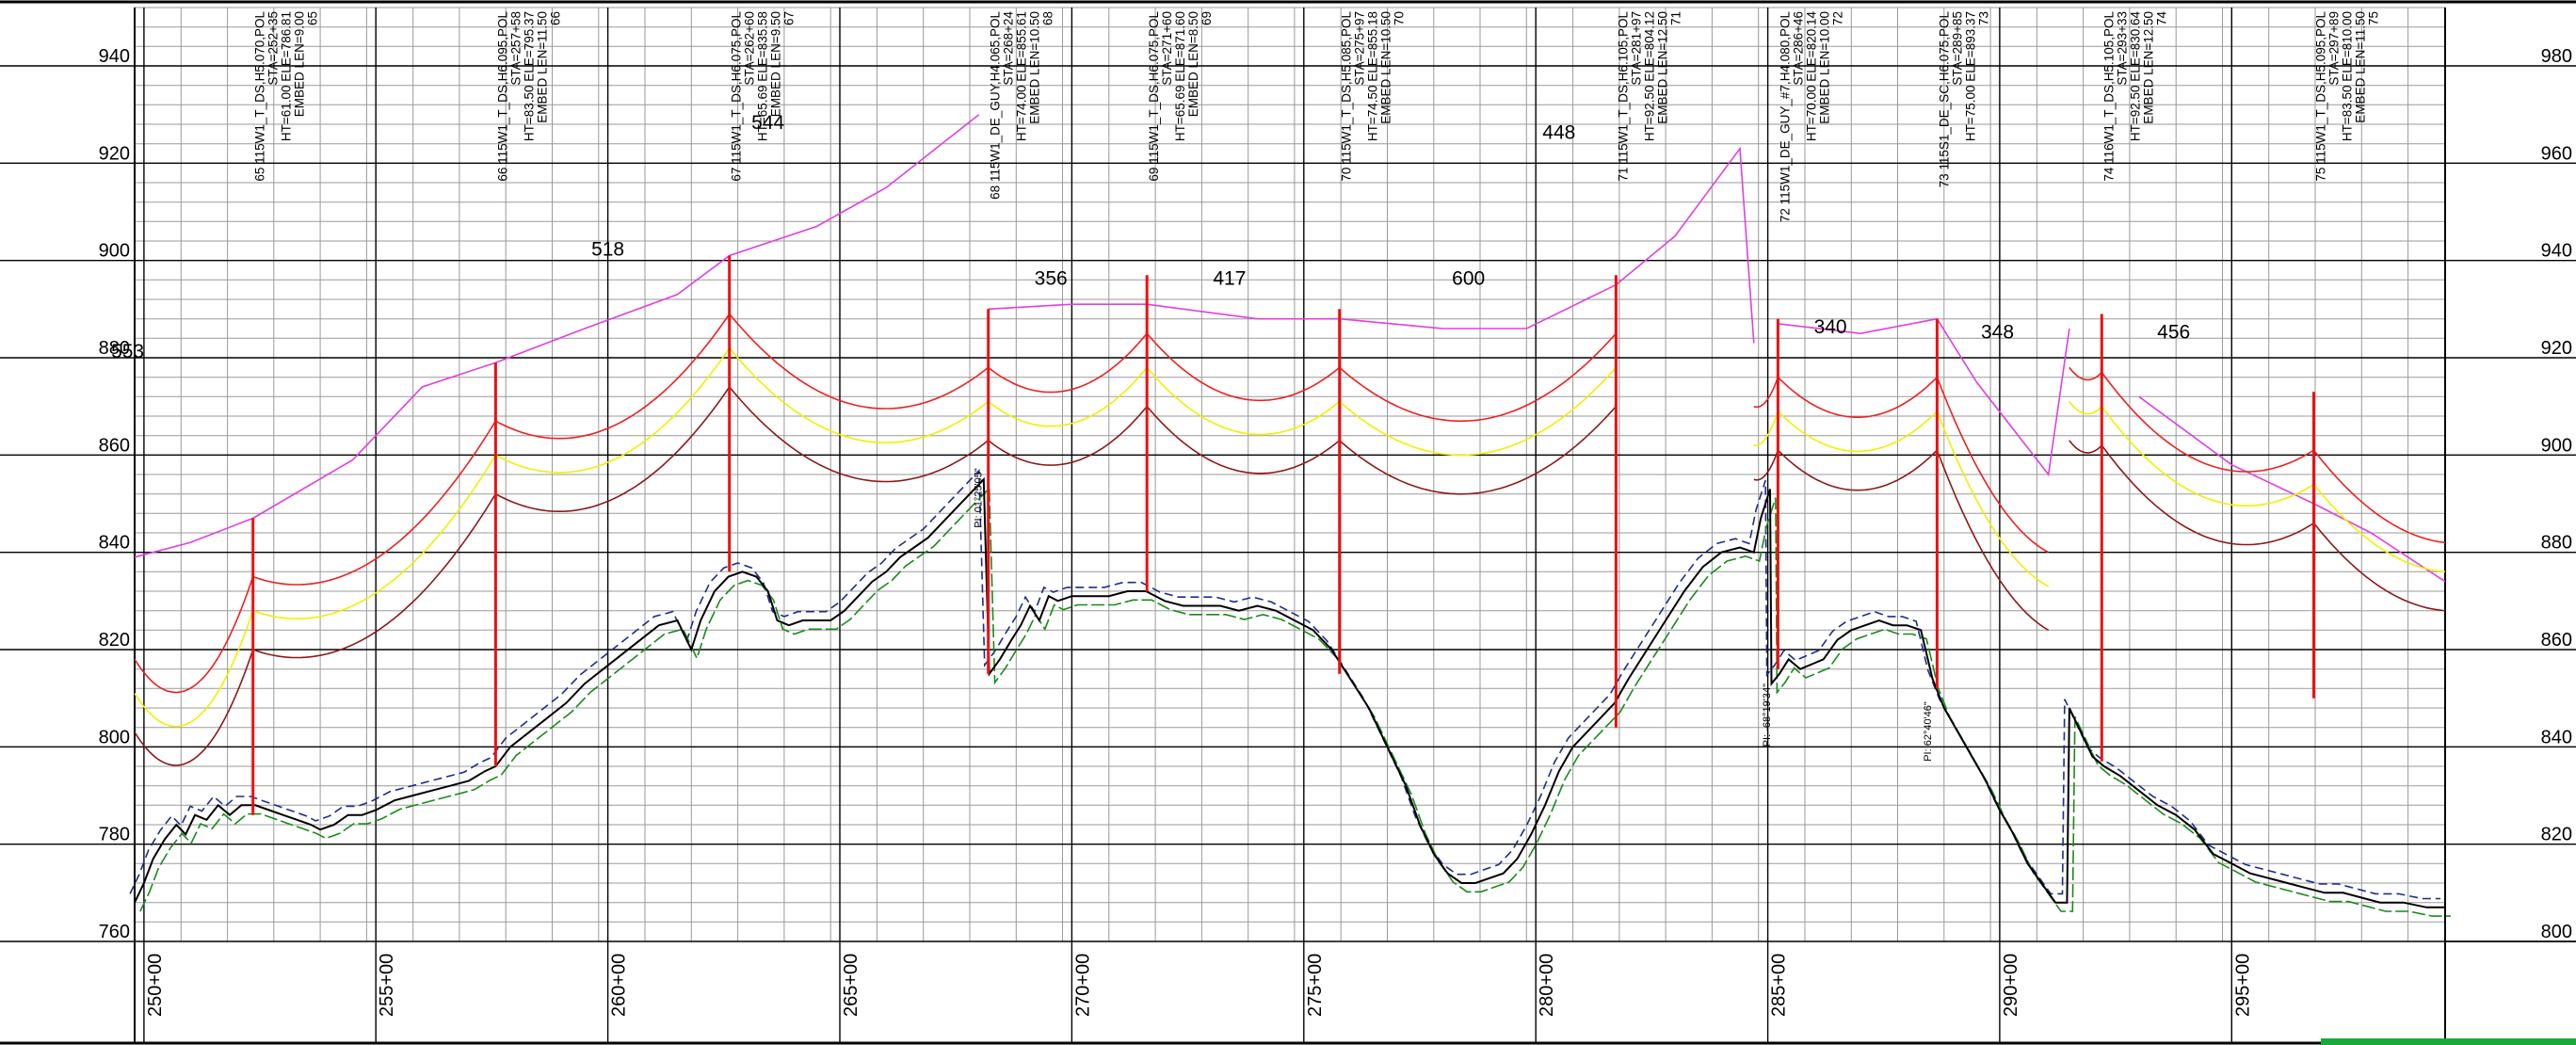 This screenshot has height=1045, width=2576. What do you see at coordinates (515, 48) in the screenshot?
I see `structure-label-line: STA=257+58` at bounding box center [515, 48].